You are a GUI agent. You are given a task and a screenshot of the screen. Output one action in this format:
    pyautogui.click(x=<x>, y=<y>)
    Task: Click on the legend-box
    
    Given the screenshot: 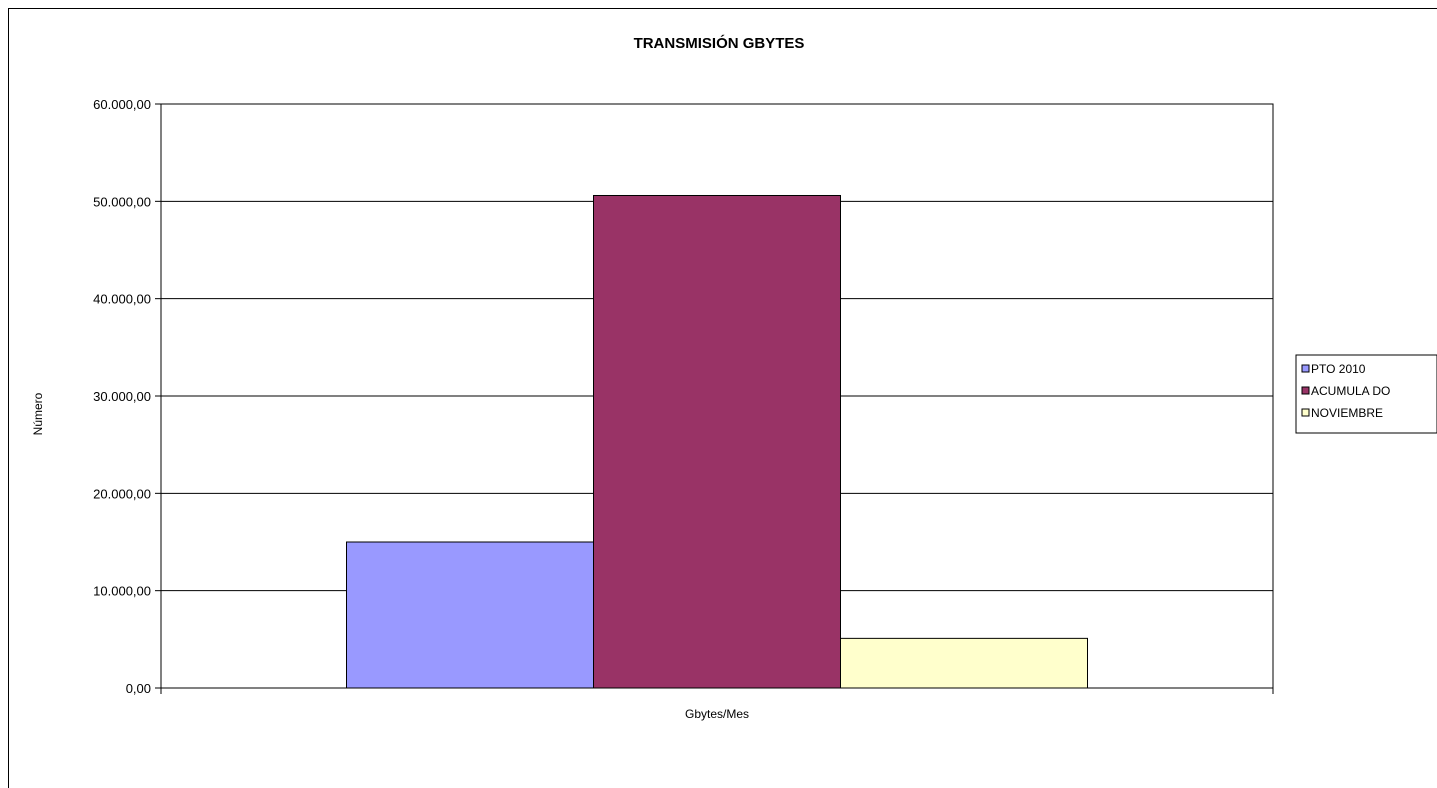 What is the action you would take?
    pyautogui.click(x=1366, y=394)
    